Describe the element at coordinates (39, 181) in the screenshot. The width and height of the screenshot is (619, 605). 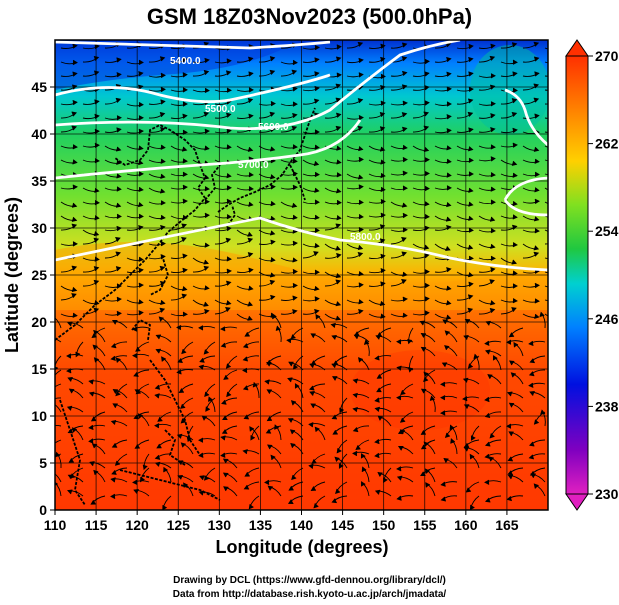
I see `y-tick-label: 35` at that location.